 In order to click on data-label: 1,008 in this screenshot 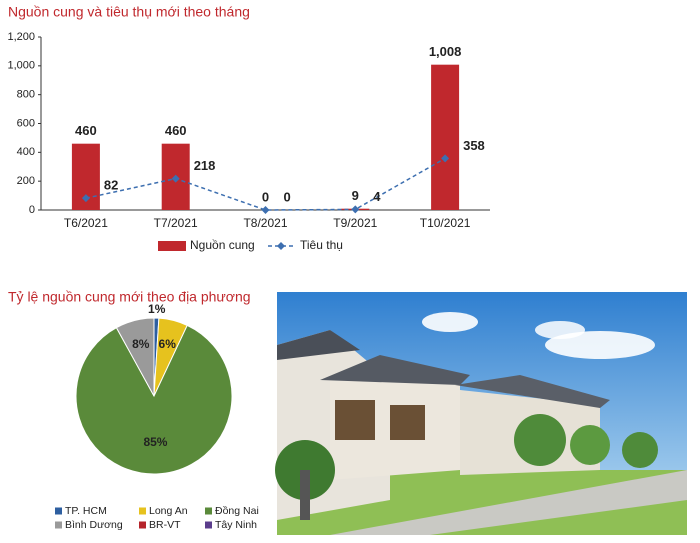, I will do `click(445, 51)`.